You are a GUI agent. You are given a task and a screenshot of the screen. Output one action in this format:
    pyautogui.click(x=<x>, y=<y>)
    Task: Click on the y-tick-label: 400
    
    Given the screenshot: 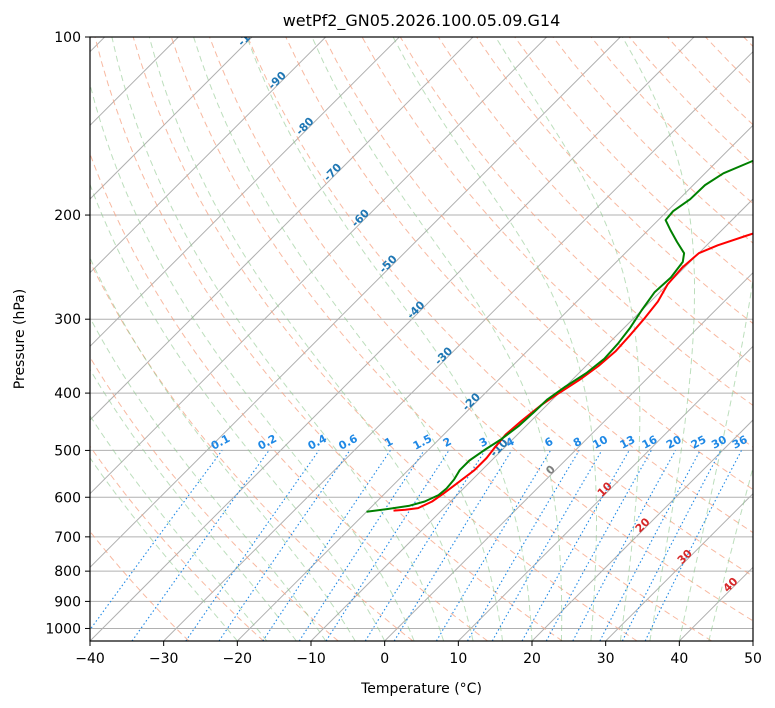 What is the action you would take?
    pyautogui.click(x=67, y=394)
    